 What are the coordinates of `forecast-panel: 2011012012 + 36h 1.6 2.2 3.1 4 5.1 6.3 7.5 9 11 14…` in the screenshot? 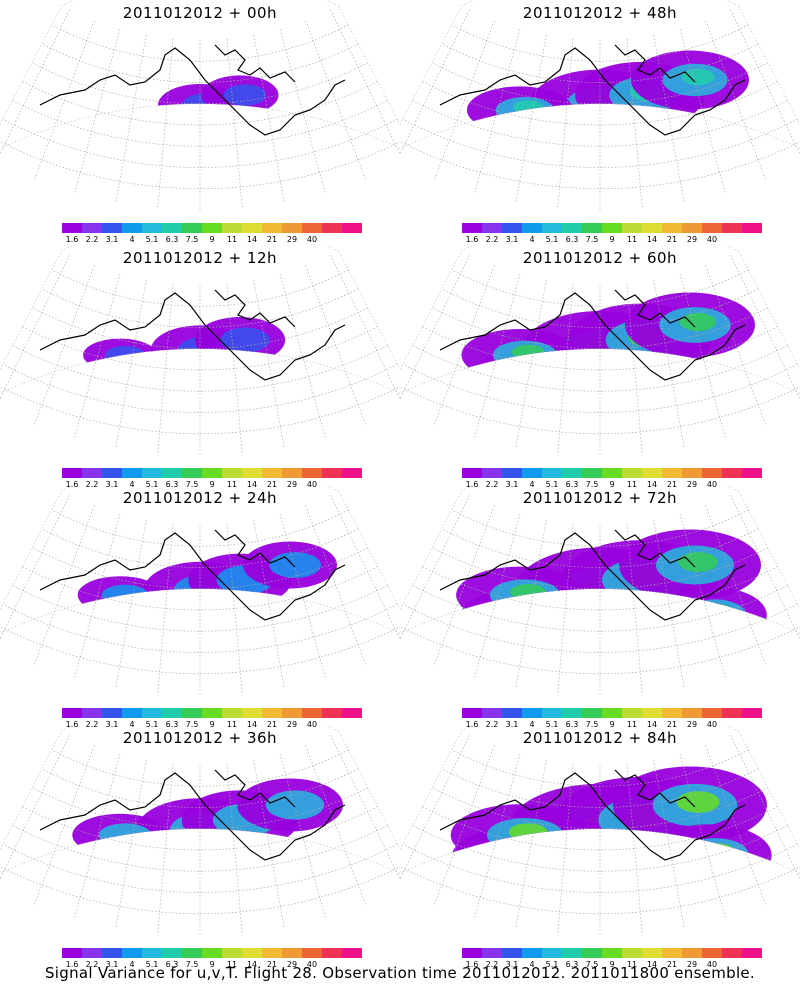 It's located at (200, 847).